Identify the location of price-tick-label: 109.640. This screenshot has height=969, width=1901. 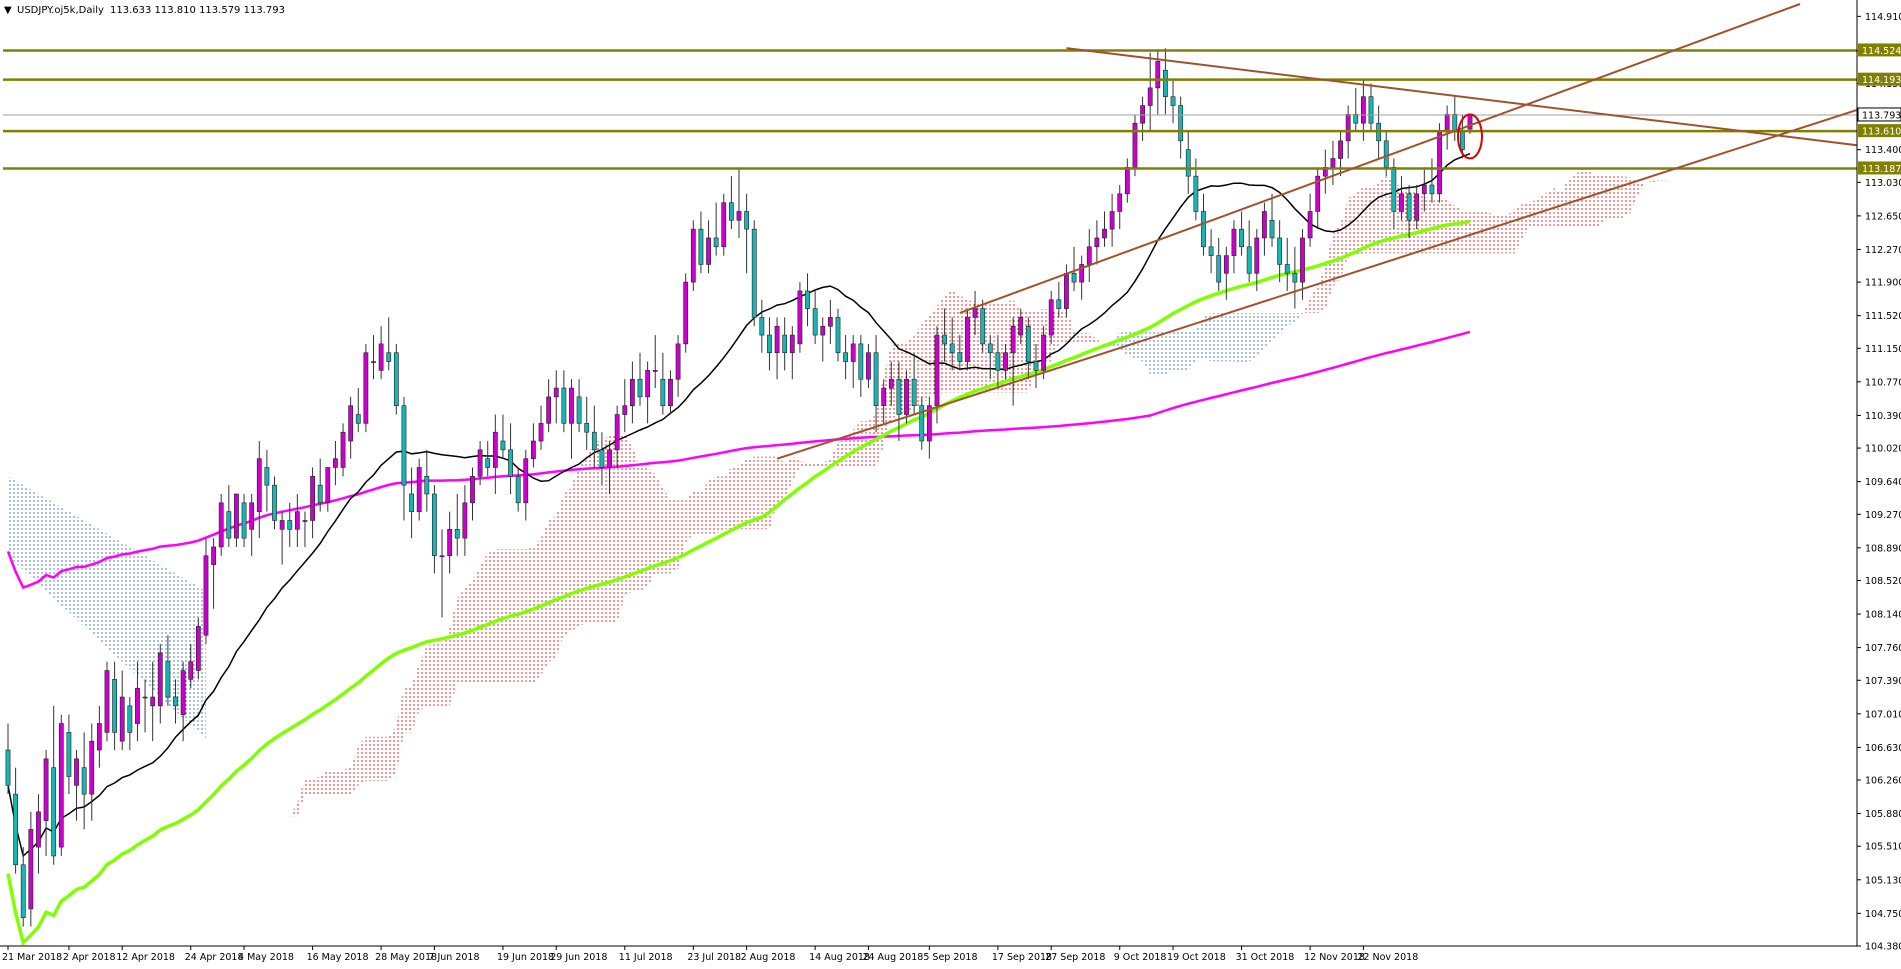
(1883, 482).